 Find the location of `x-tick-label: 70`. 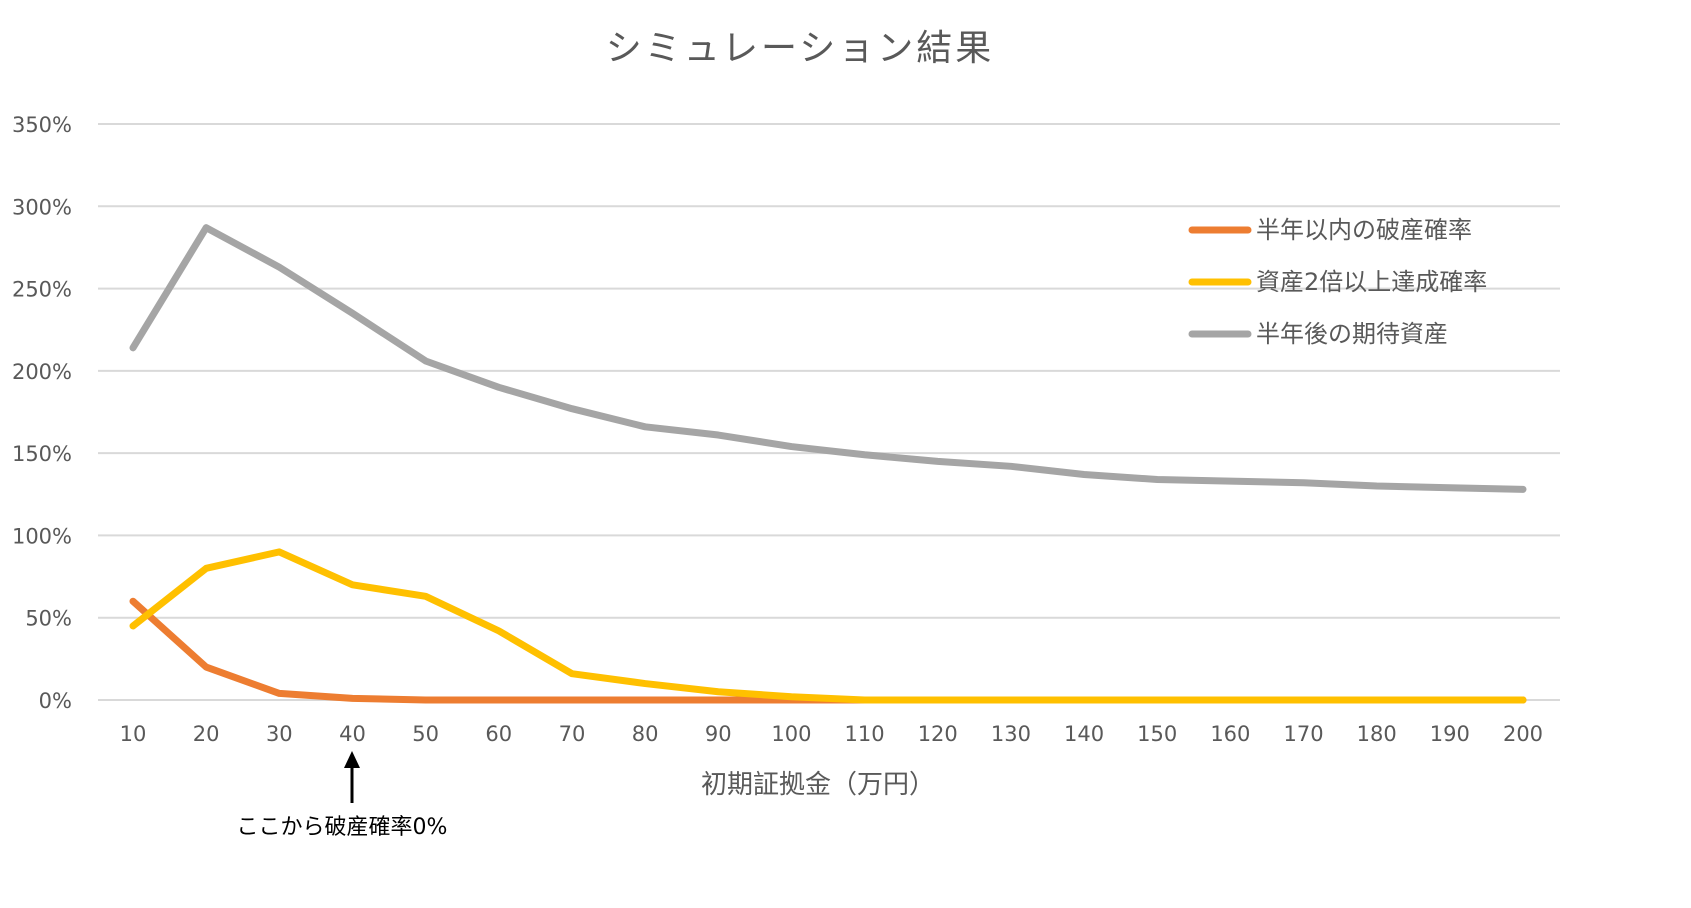

x-tick-label: 70 is located at coordinates (572, 734).